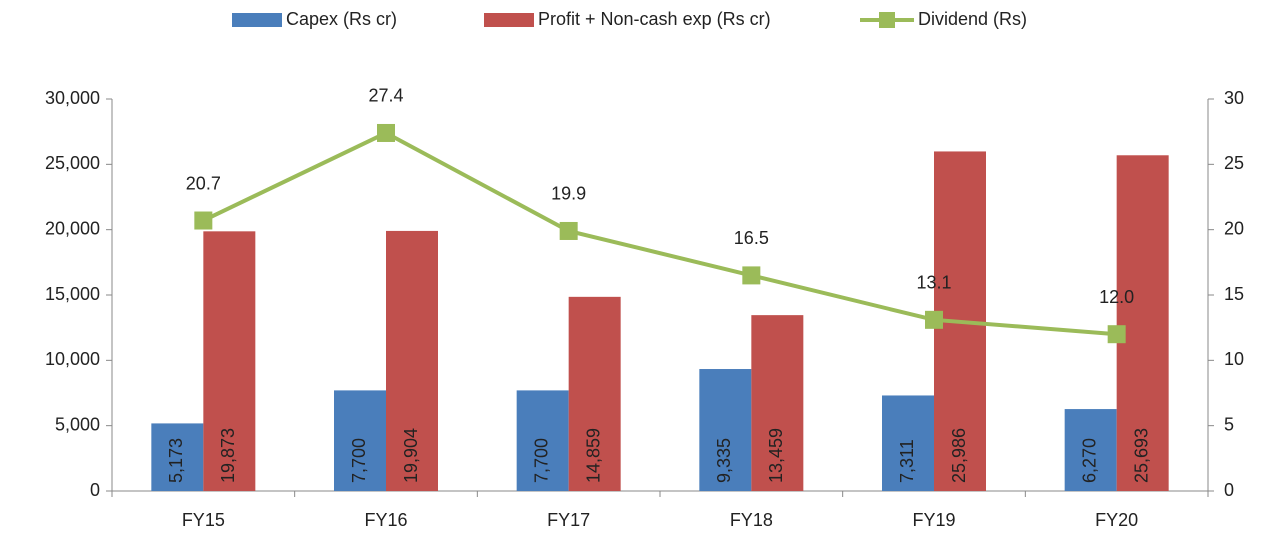 Image resolution: width=1265 pixels, height=538 pixels. What do you see at coordinates (176, 460) in the screenshot?
I see `bar-value-label: 5,173` at bounding box center [176, 460].